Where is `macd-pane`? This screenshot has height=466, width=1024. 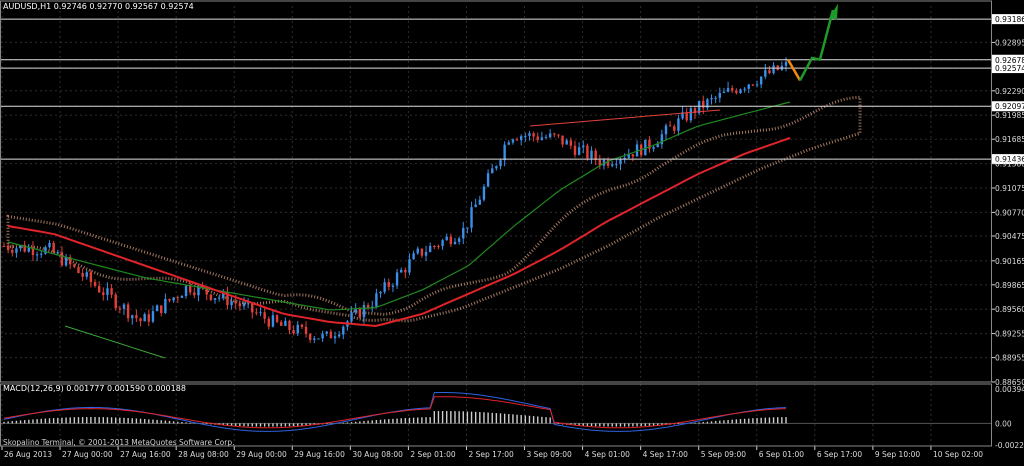
macd-pane is located at coordinates (495, 412).